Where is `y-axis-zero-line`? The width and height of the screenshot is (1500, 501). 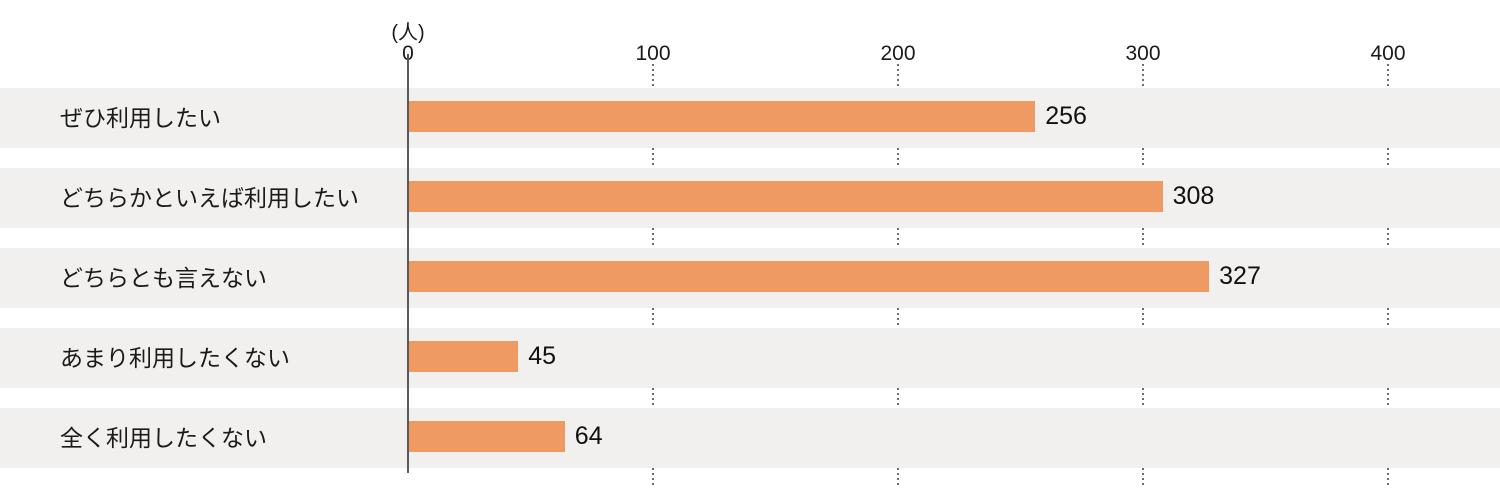 y-axis-zero-line is located at coordinates (408, 263).